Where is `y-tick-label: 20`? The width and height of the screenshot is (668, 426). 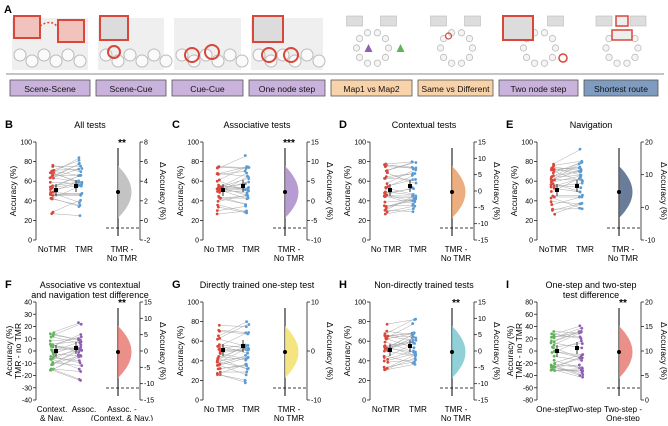
y-tick-label: 20 is located at coordinates (529, 339).